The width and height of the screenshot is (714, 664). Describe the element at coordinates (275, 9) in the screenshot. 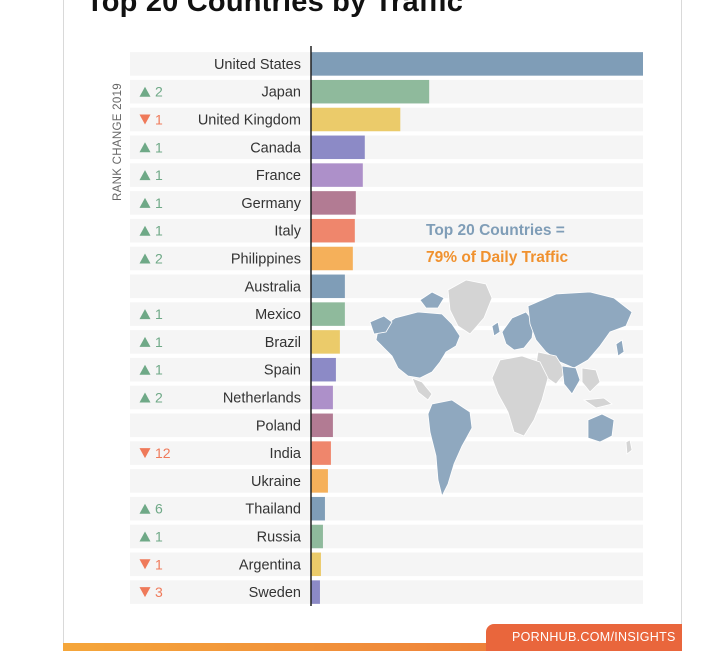

I see `chart-title: Top 20 Countries by Traffic` at that location.